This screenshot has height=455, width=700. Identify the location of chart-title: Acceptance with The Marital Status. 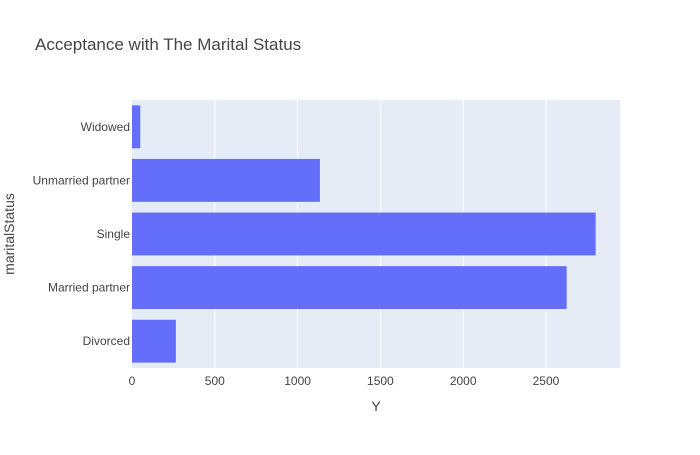
(168, 44).